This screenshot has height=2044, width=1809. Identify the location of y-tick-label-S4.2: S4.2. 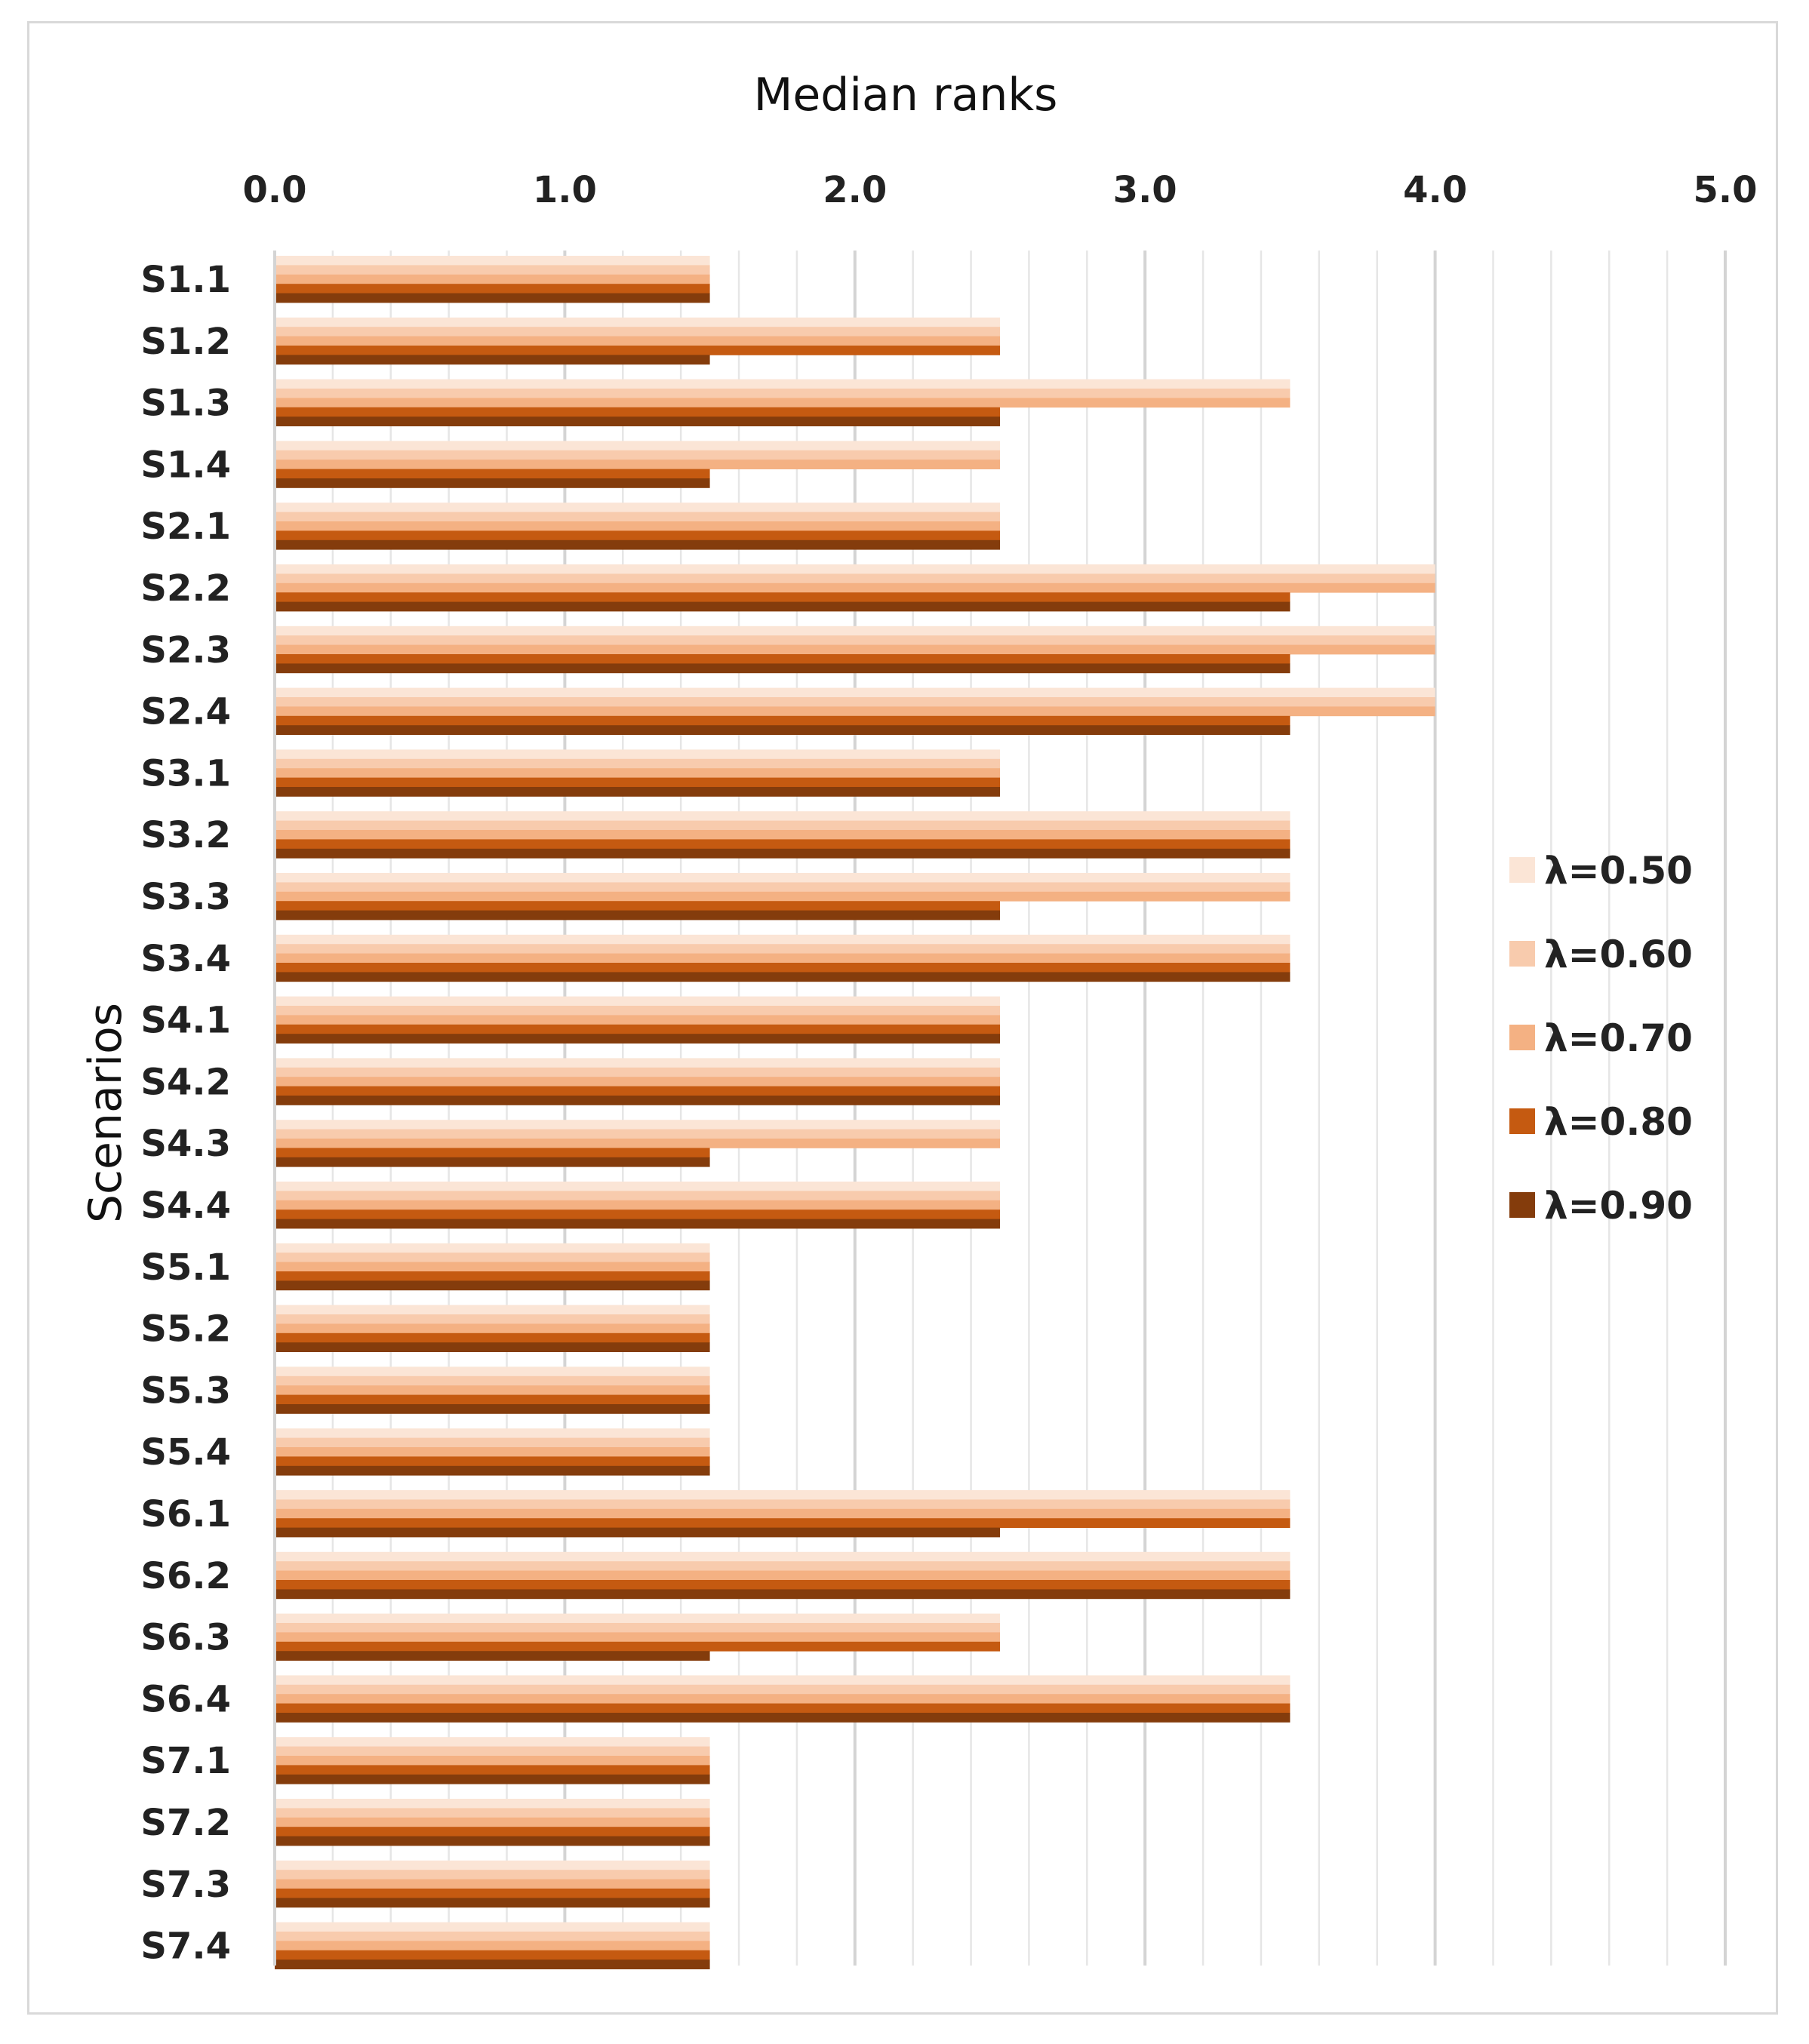
(185, 1082).